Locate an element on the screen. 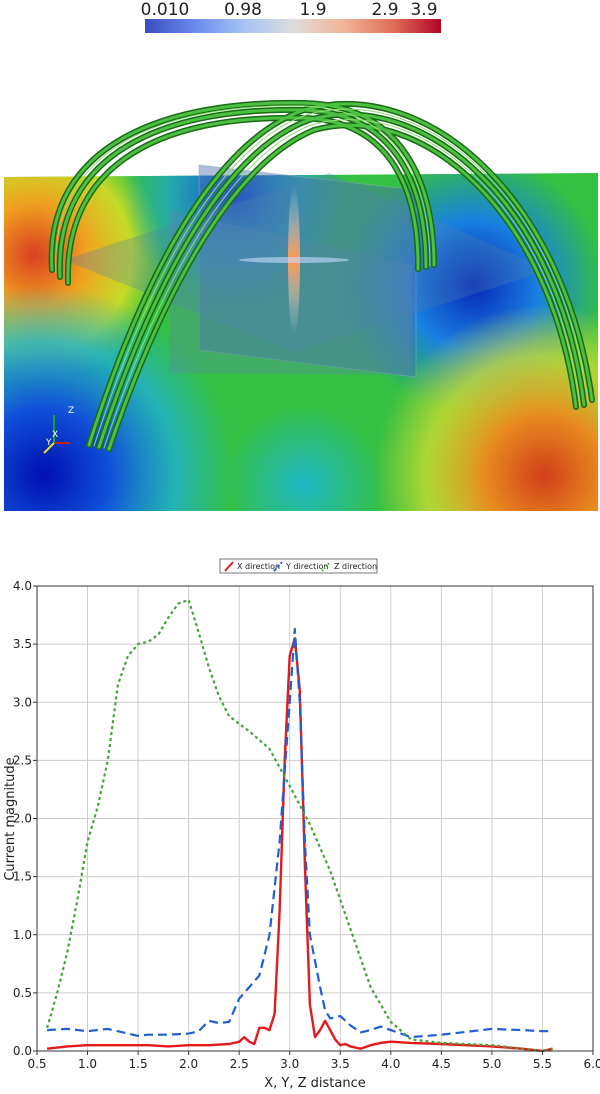 The image size is (600, 1094). colorbar-label-4: 2.9 is located at coordinates (385, 10).